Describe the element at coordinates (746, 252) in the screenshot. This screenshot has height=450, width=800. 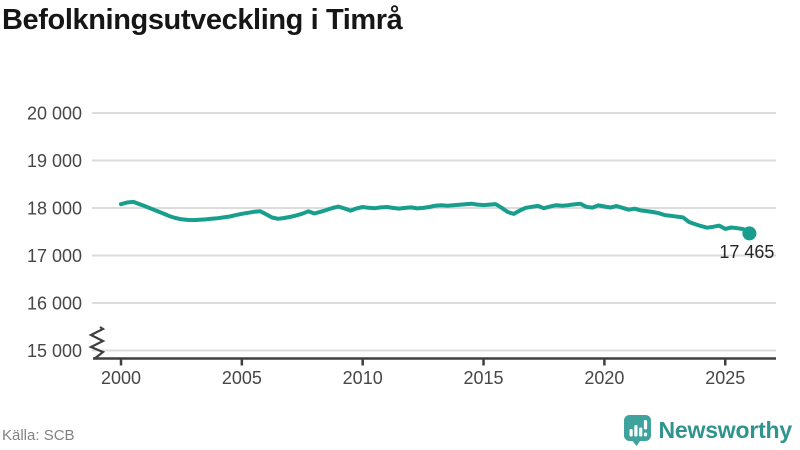
I see `last-value-label: 17 465` at that location.